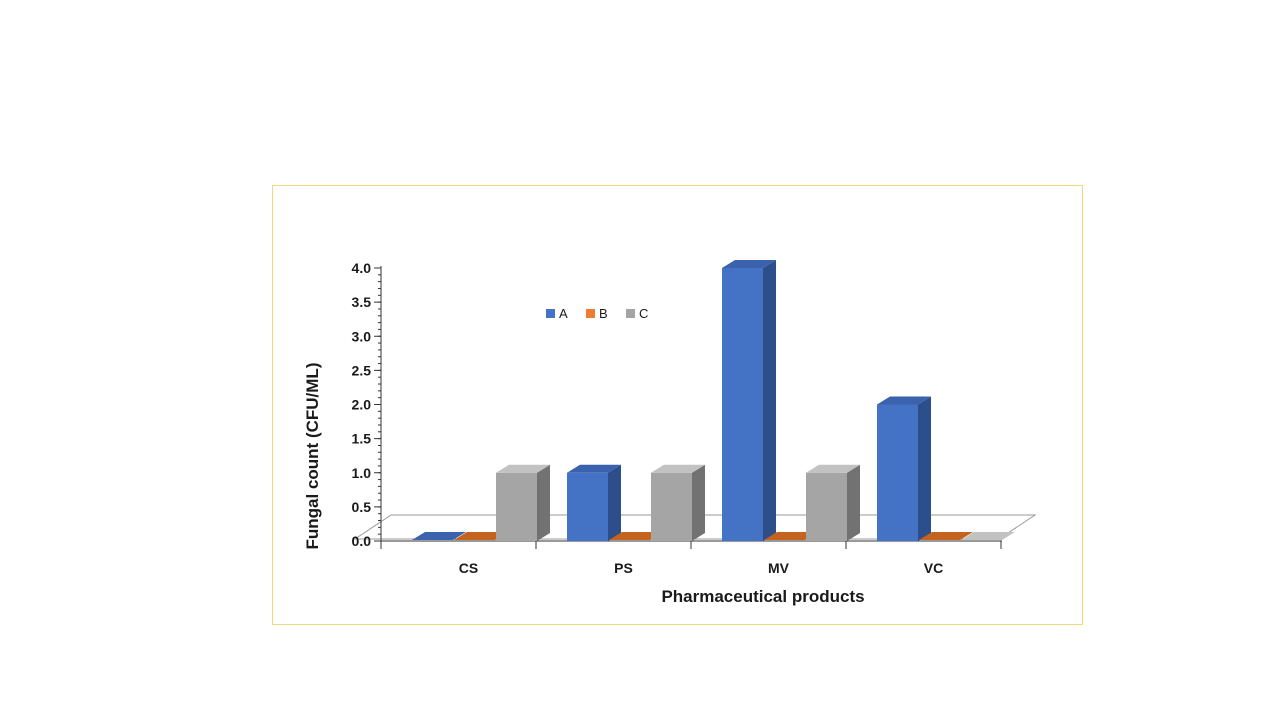  I want to click on y-tick-label: 3.0, so click(362, 336).